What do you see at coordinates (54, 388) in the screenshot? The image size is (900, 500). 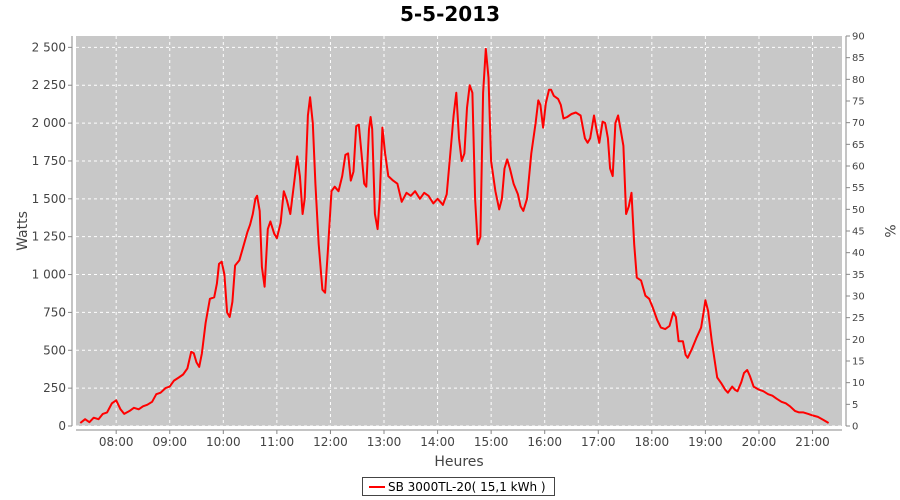 I see `y-tick-label-1: 250` at bounding box center [54, 388].